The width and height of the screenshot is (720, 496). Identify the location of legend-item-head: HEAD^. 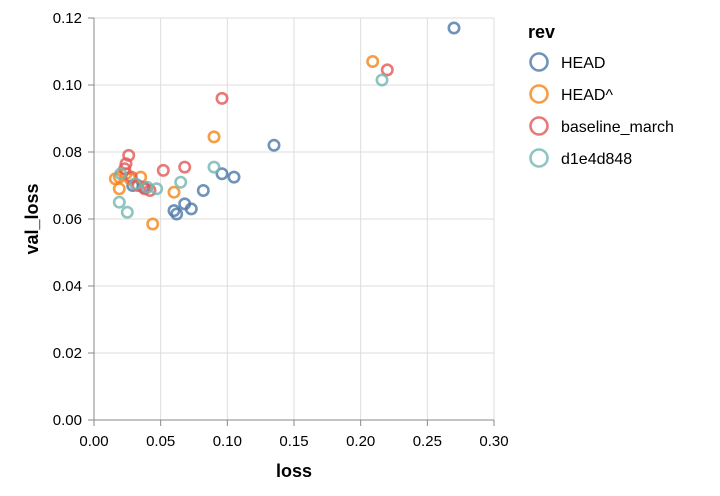
(571, 94).